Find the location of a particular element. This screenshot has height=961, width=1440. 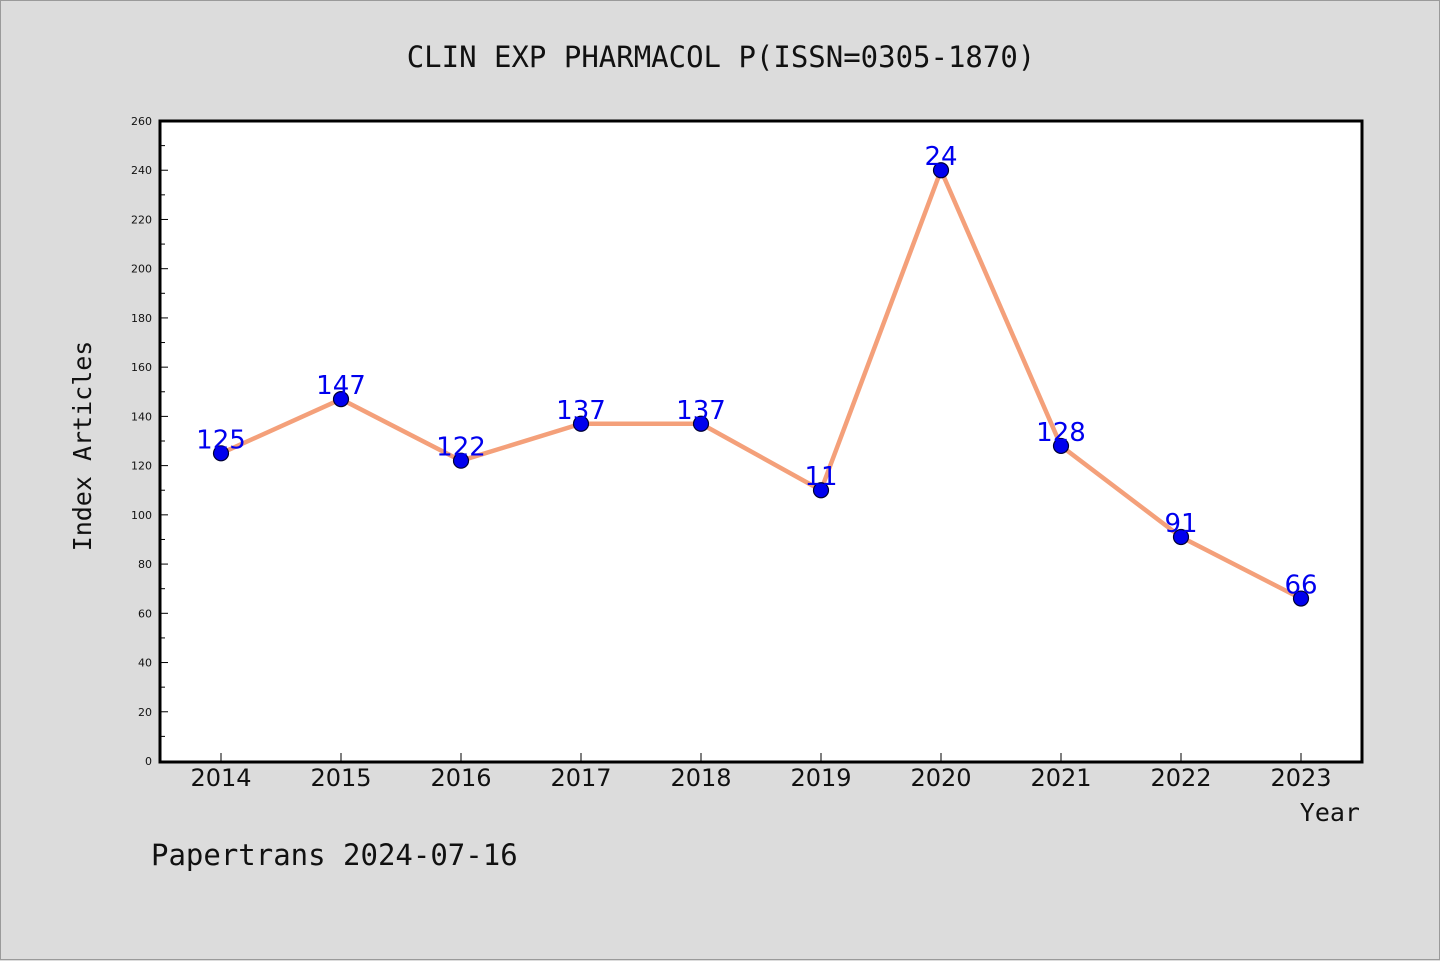

data-label: 147 is located at coordinates (341, 386).